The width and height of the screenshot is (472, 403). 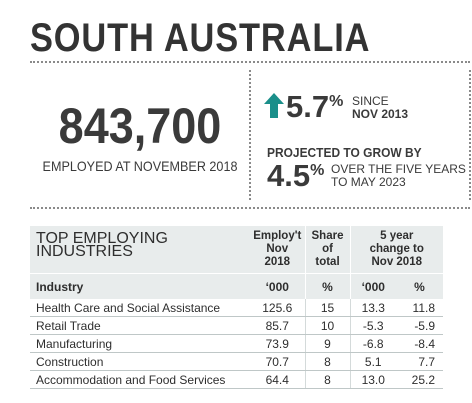 I want to click on arrow-up-icon, so click(x=274, y=105).